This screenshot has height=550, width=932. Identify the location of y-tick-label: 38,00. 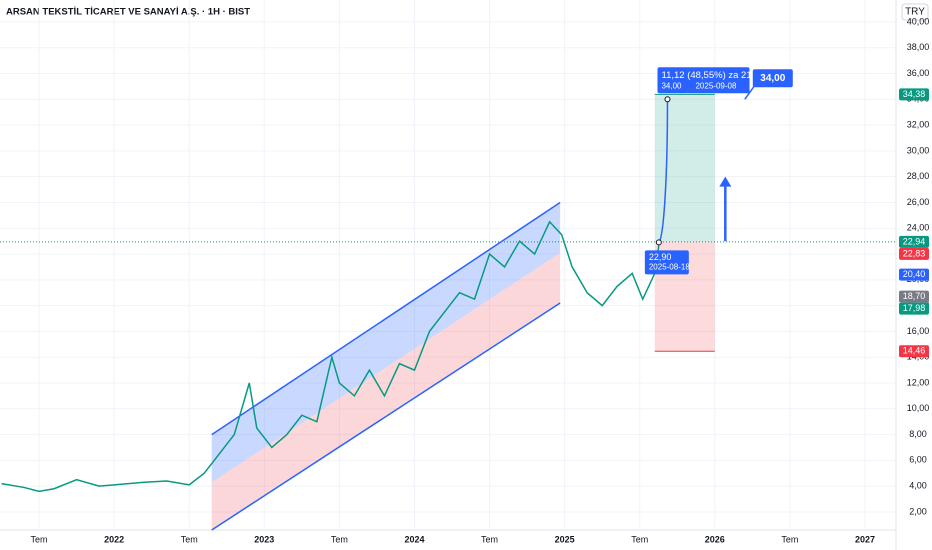
(918, 47).